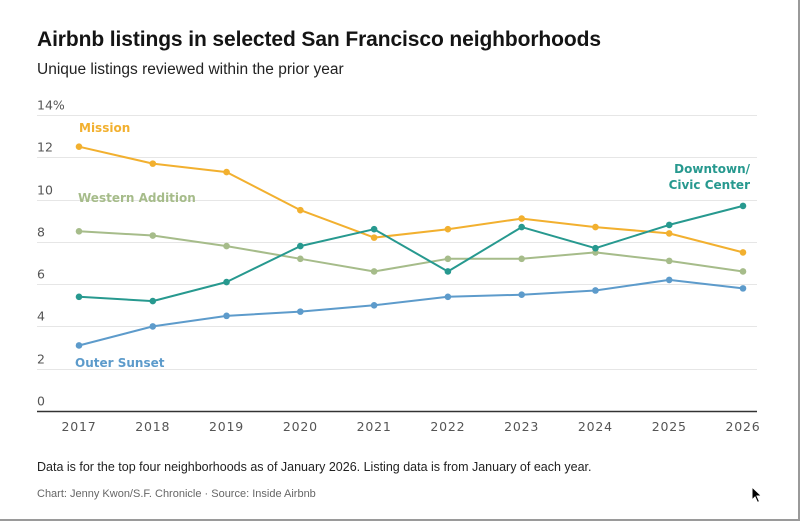  What do you see at coordinates (45, 147) in the screenshot?
I see `y-tick-label: 12` at bounding box center [45, 147].